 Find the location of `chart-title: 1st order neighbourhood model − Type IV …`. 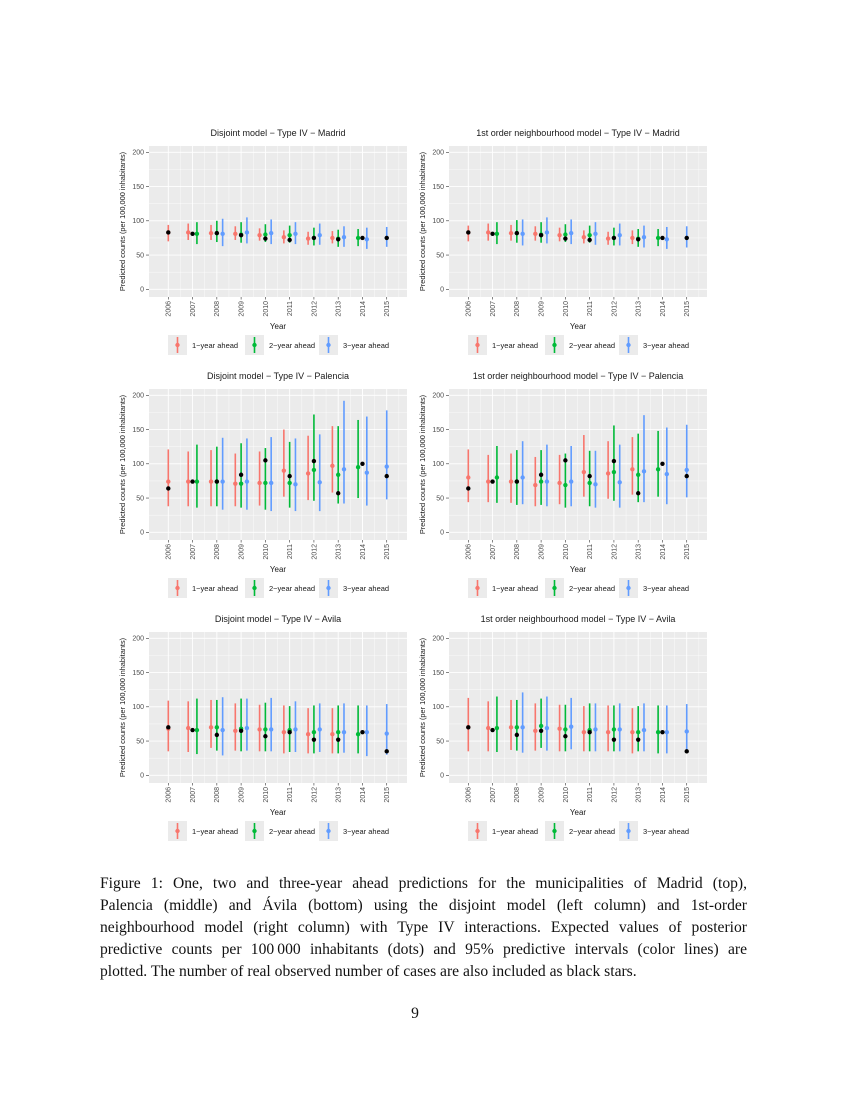

chart-title: 1st order neighbourhood model − Type IV … is located at coordinates (577, 133).